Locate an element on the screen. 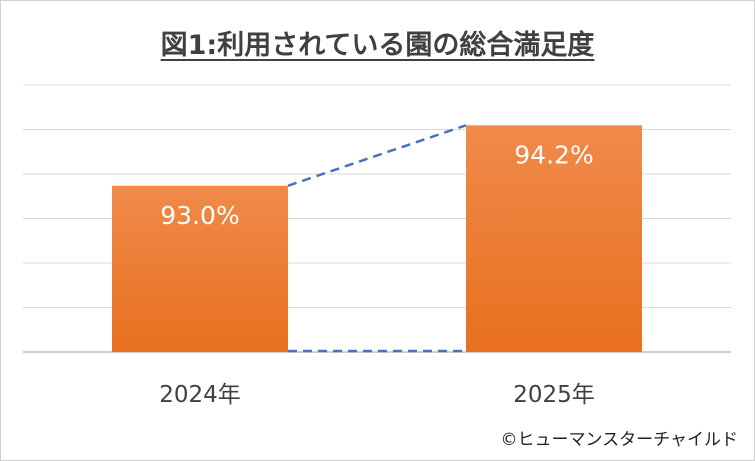 Image resolution: width=755 pixels, height=461 pixels. data-label: 93.0% is located at coordinates (199, 215).